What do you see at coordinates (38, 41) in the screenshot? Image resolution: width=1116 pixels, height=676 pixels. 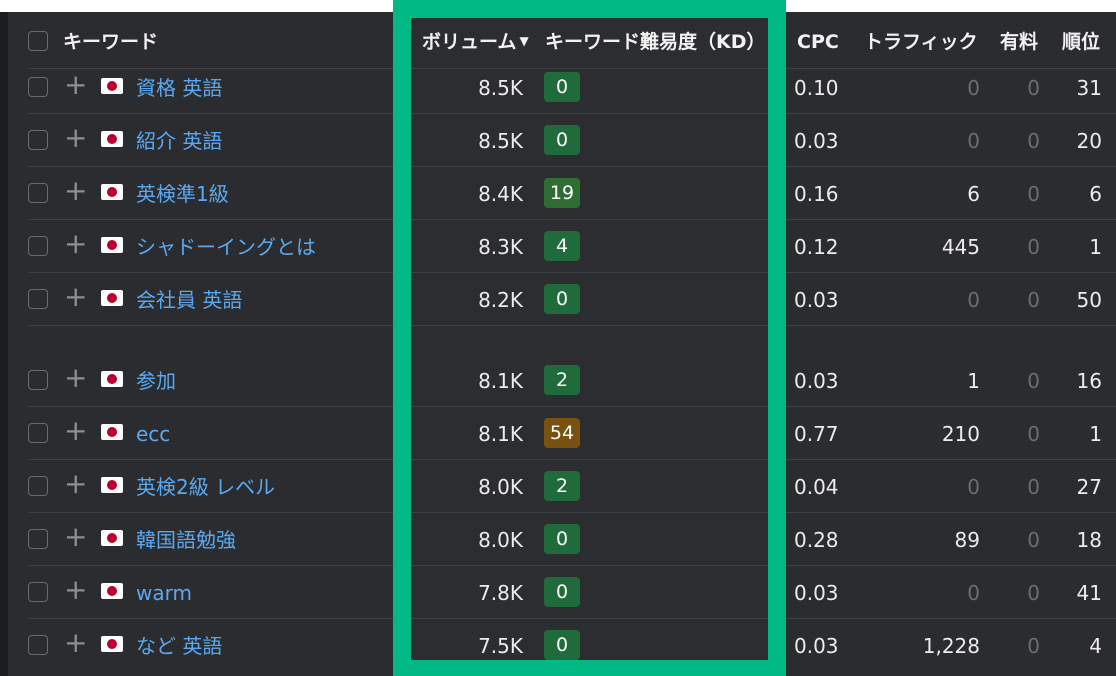 I see `select-all-checkbox` at bounding box center [38, 41].